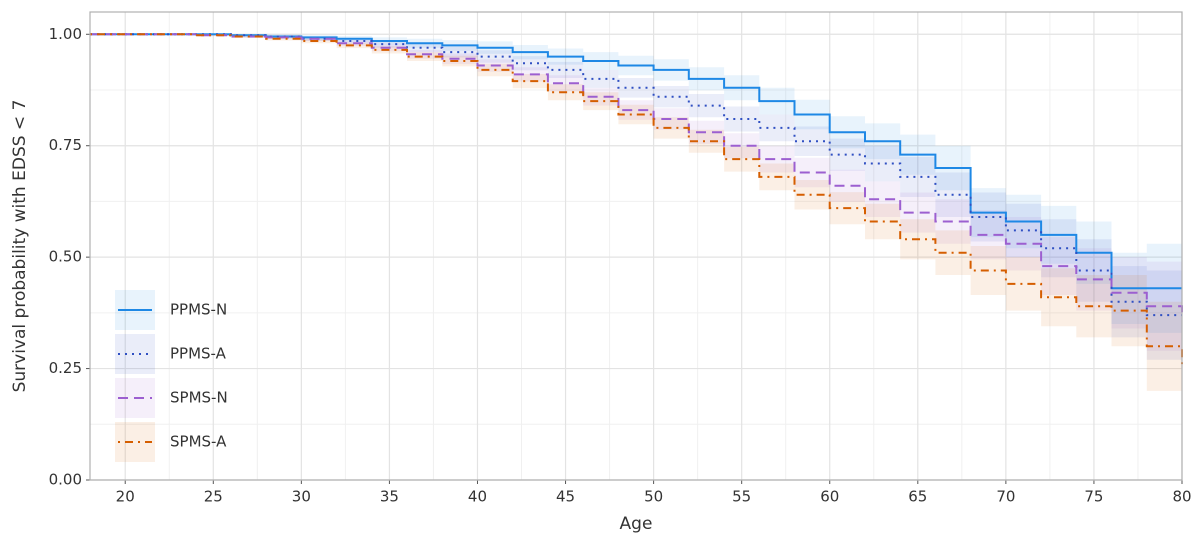  I want to click on x-tick-label: 80, so click(1181, 497).